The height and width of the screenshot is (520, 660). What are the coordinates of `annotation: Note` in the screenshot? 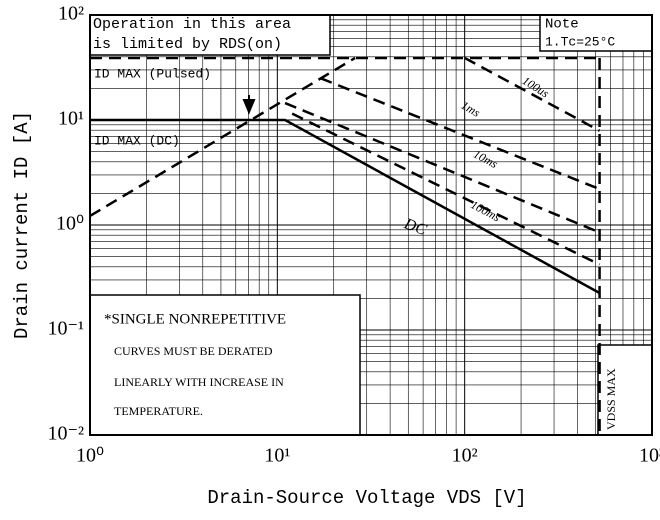 It's located at (562, 25).